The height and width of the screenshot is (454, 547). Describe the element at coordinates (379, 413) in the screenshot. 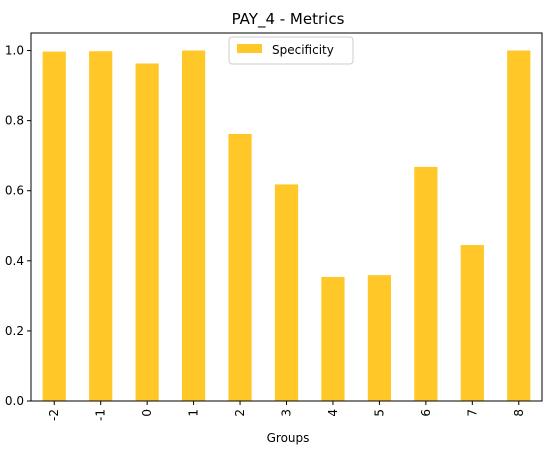

I see `x-tick-label-5: 5` at that location.